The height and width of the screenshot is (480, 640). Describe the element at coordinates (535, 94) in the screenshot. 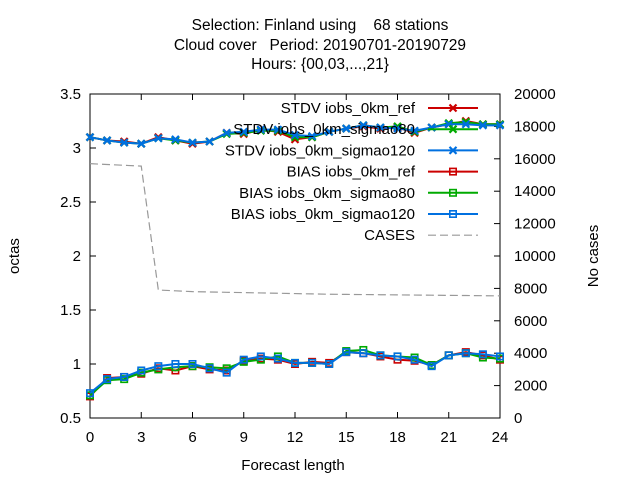

I see `y2-tick-label: 20000` at that location.